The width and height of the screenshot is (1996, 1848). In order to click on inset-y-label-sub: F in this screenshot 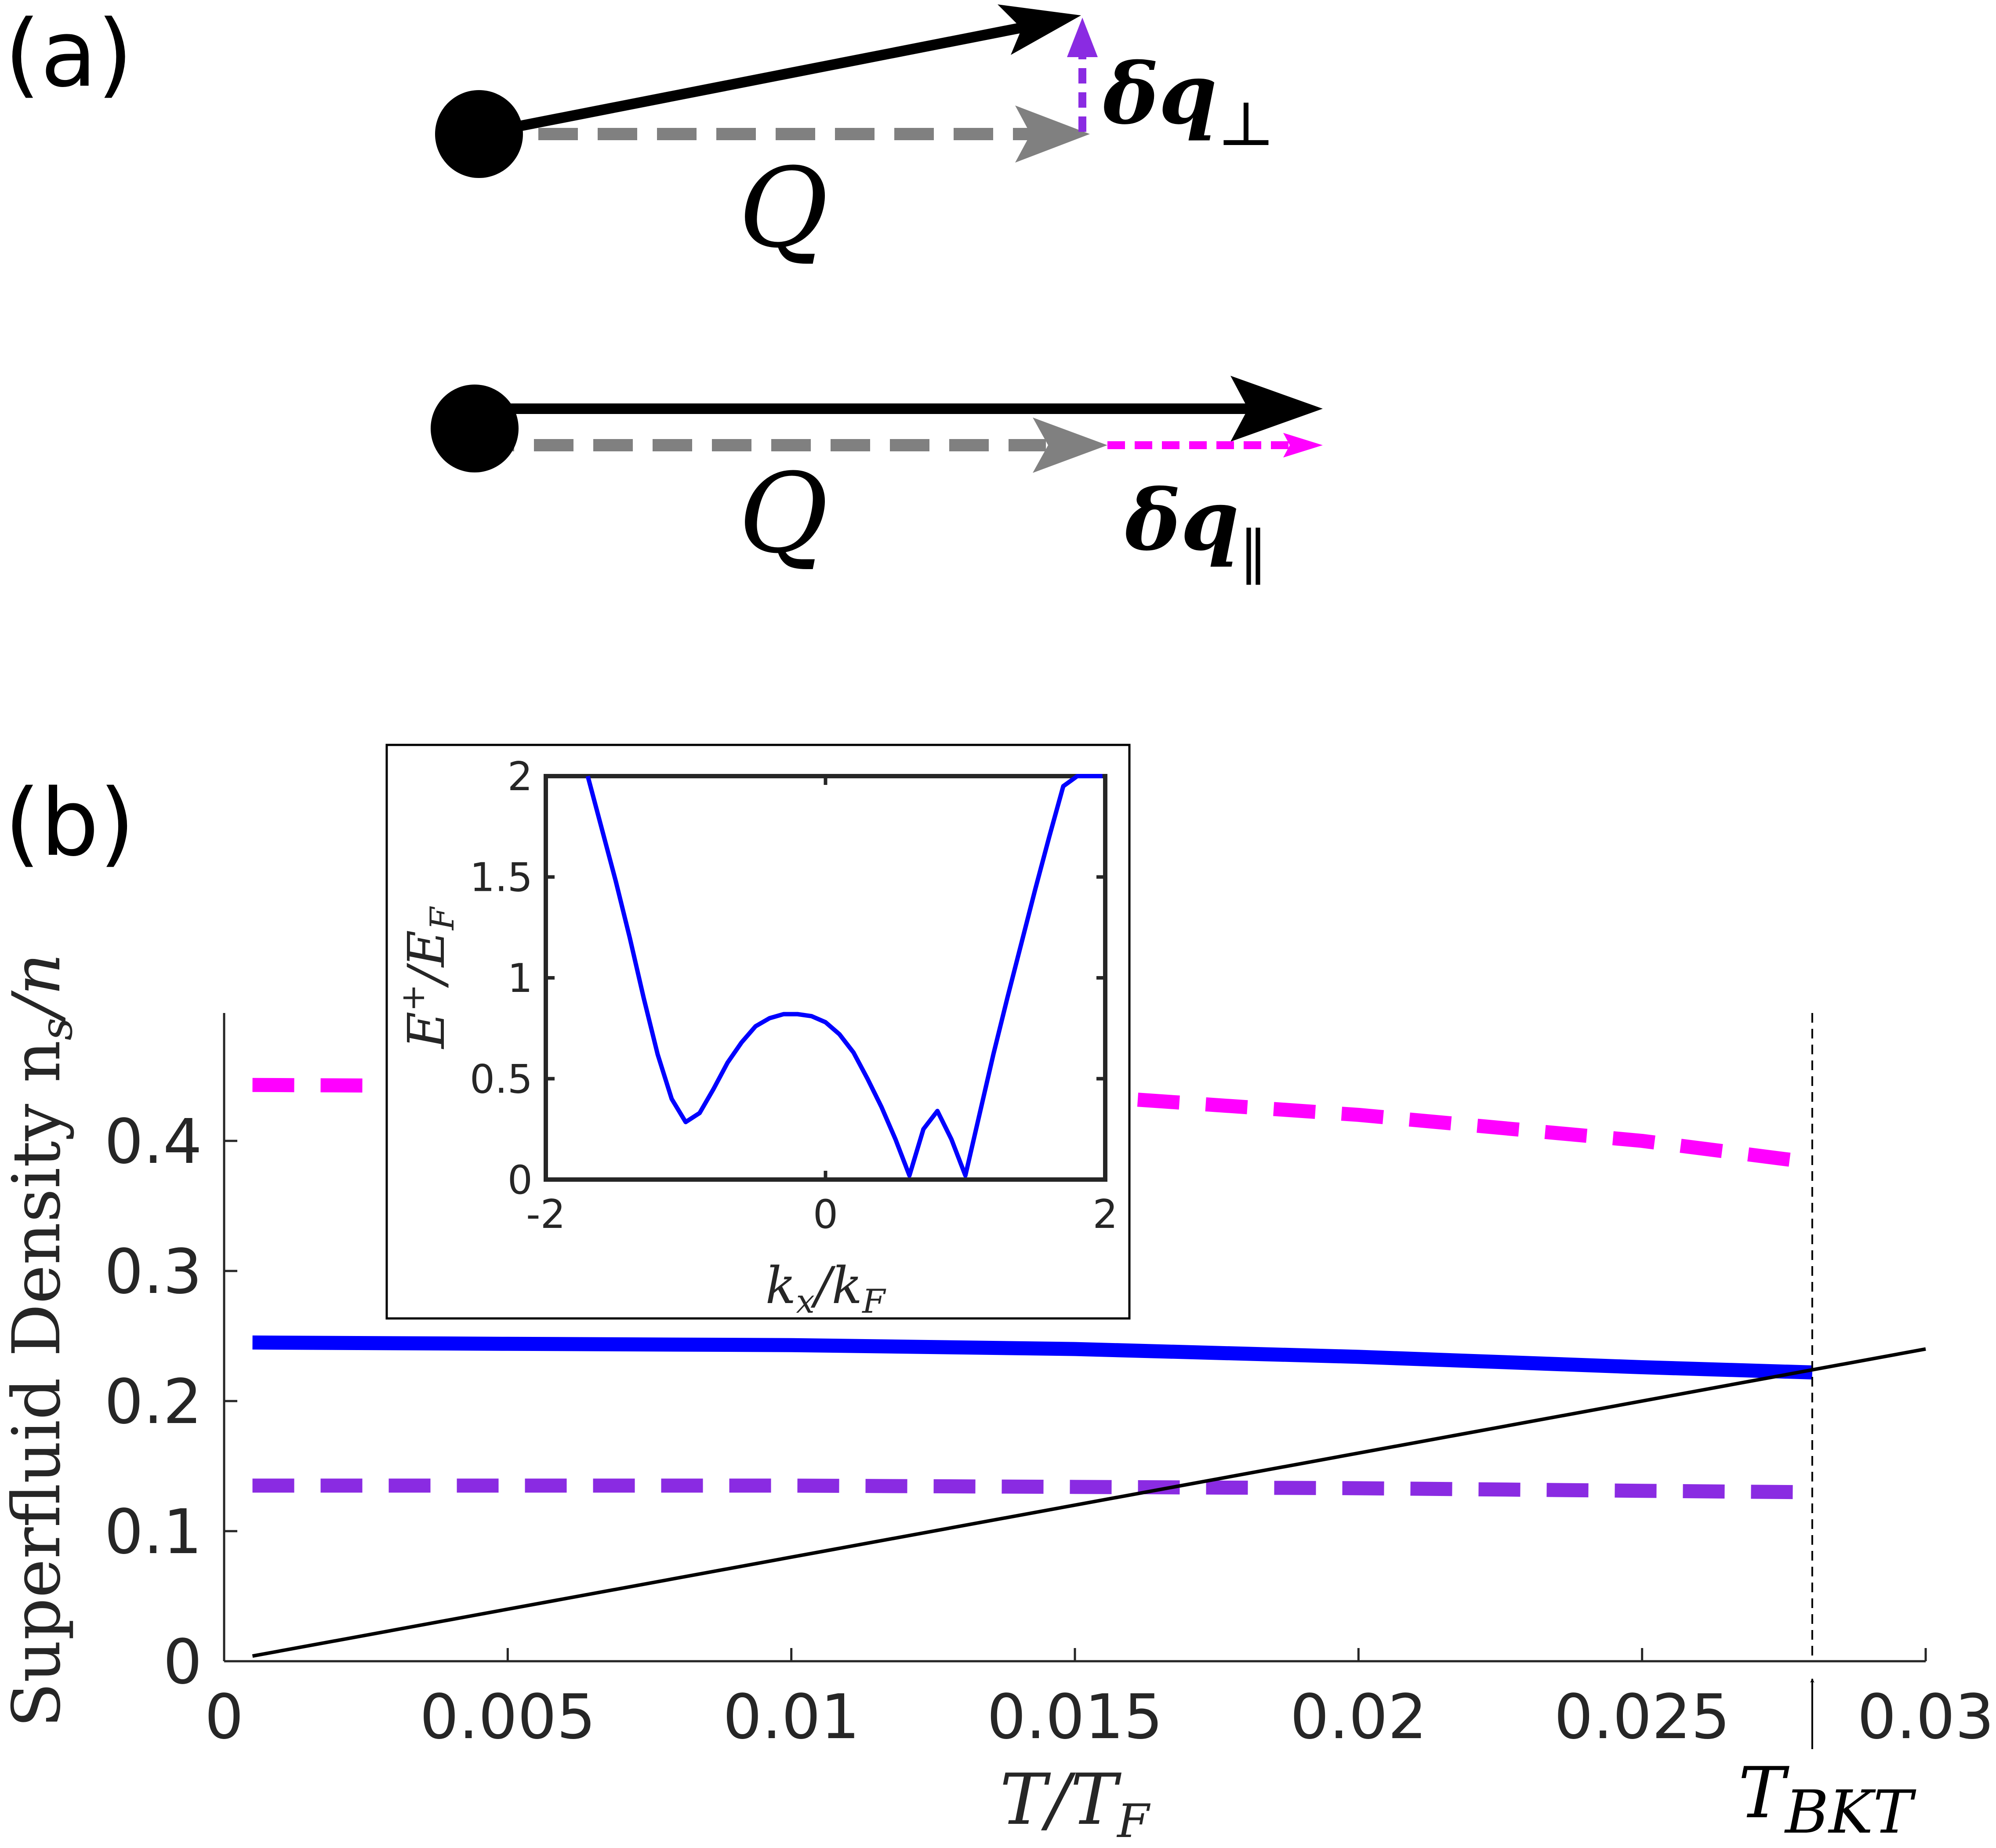, I will do `click(442, 919)`.